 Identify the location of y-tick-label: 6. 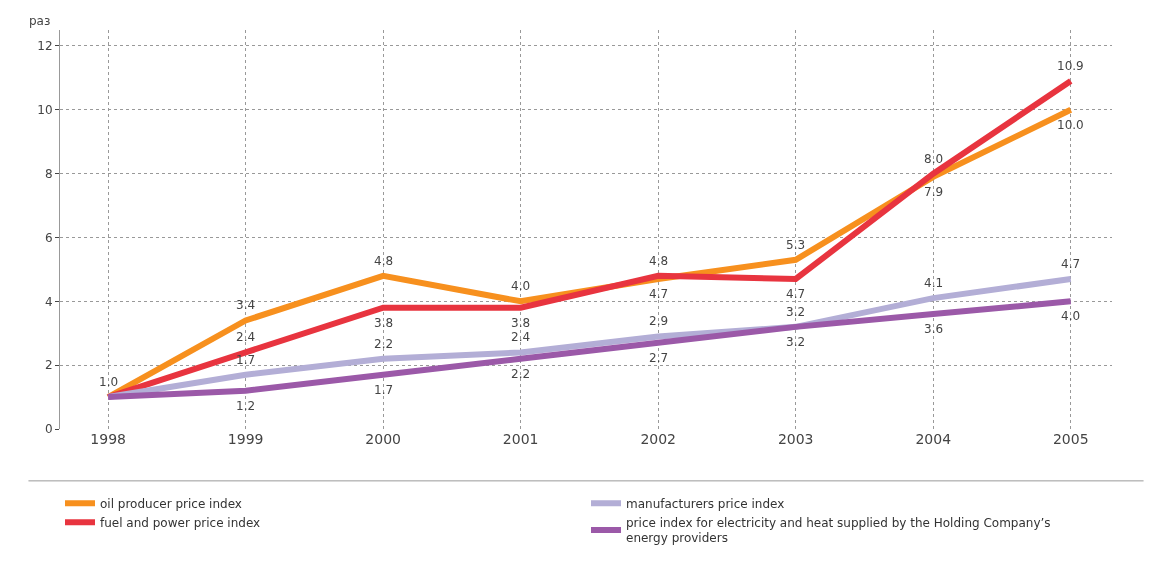
(48, 237).